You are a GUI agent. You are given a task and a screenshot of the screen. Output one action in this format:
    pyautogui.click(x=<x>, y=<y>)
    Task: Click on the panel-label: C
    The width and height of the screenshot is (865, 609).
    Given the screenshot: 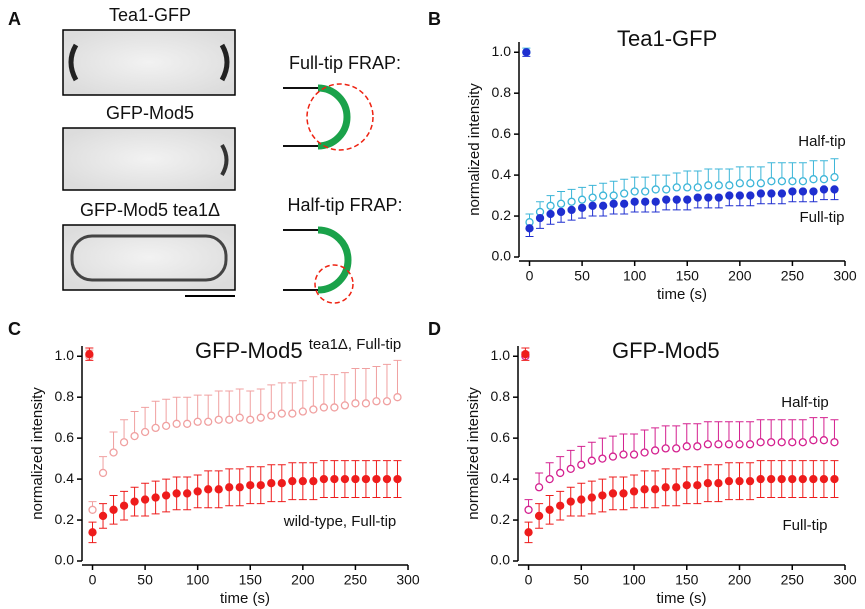 What is the action you would take?
    pyautogui.click(x=14, y=329)
    